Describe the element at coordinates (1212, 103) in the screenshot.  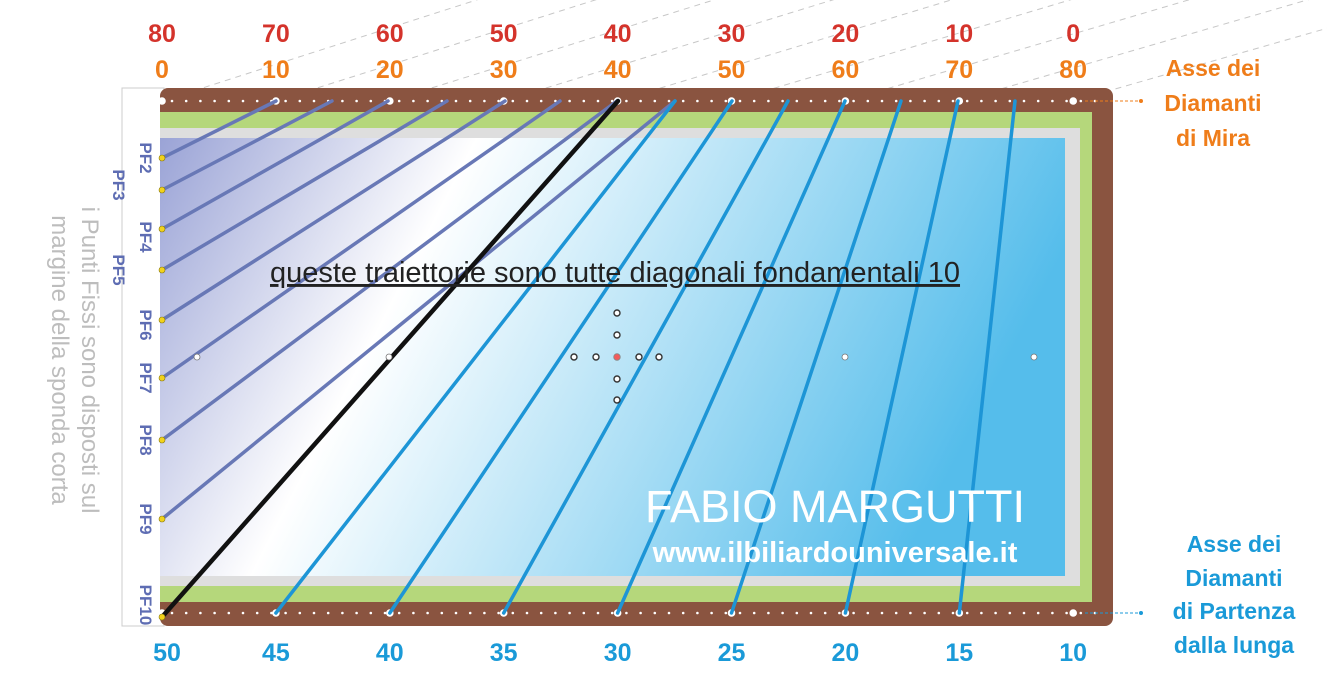
I see `aim-axis-line-2: Diamanti` at that location.